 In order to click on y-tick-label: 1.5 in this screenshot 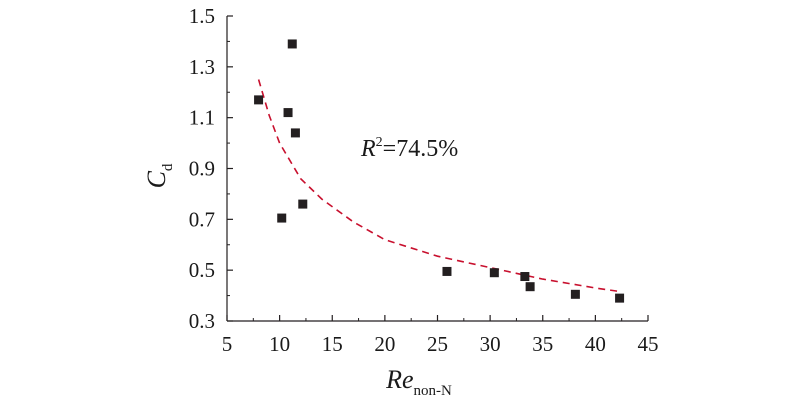, I will do `click(202, 16)`.